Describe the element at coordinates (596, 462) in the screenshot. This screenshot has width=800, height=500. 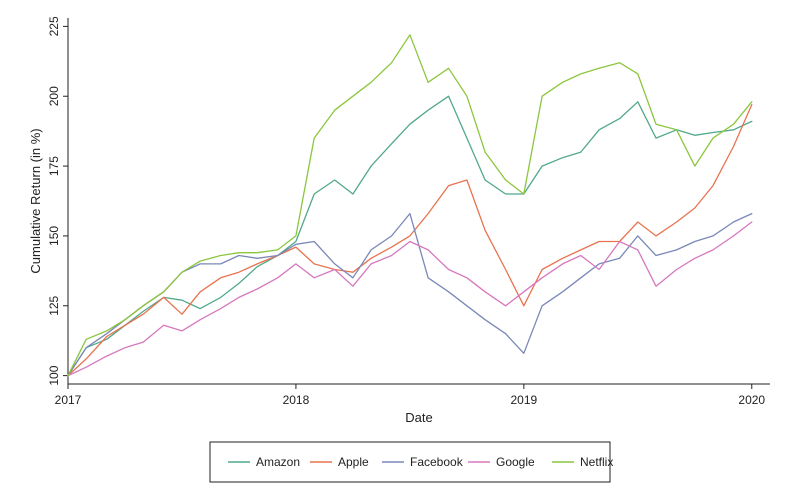
I see `legend-label: Netflix` at that location.